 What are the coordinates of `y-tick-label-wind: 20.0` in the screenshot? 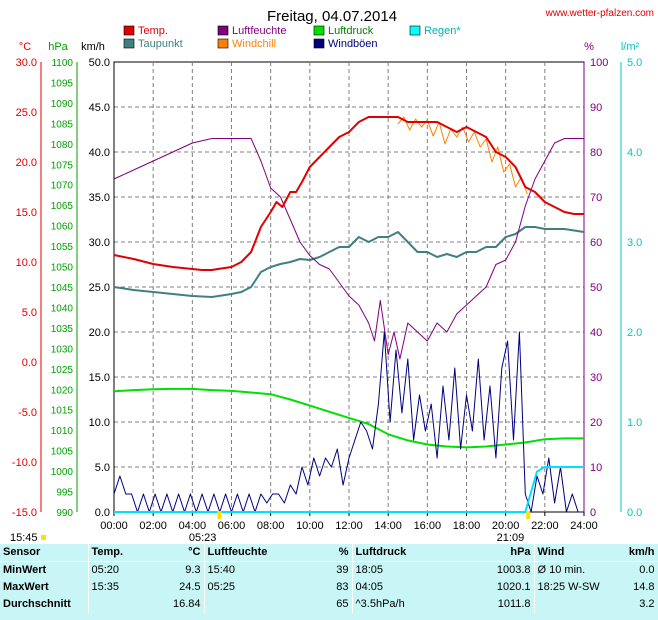 It's located at (99, 333).